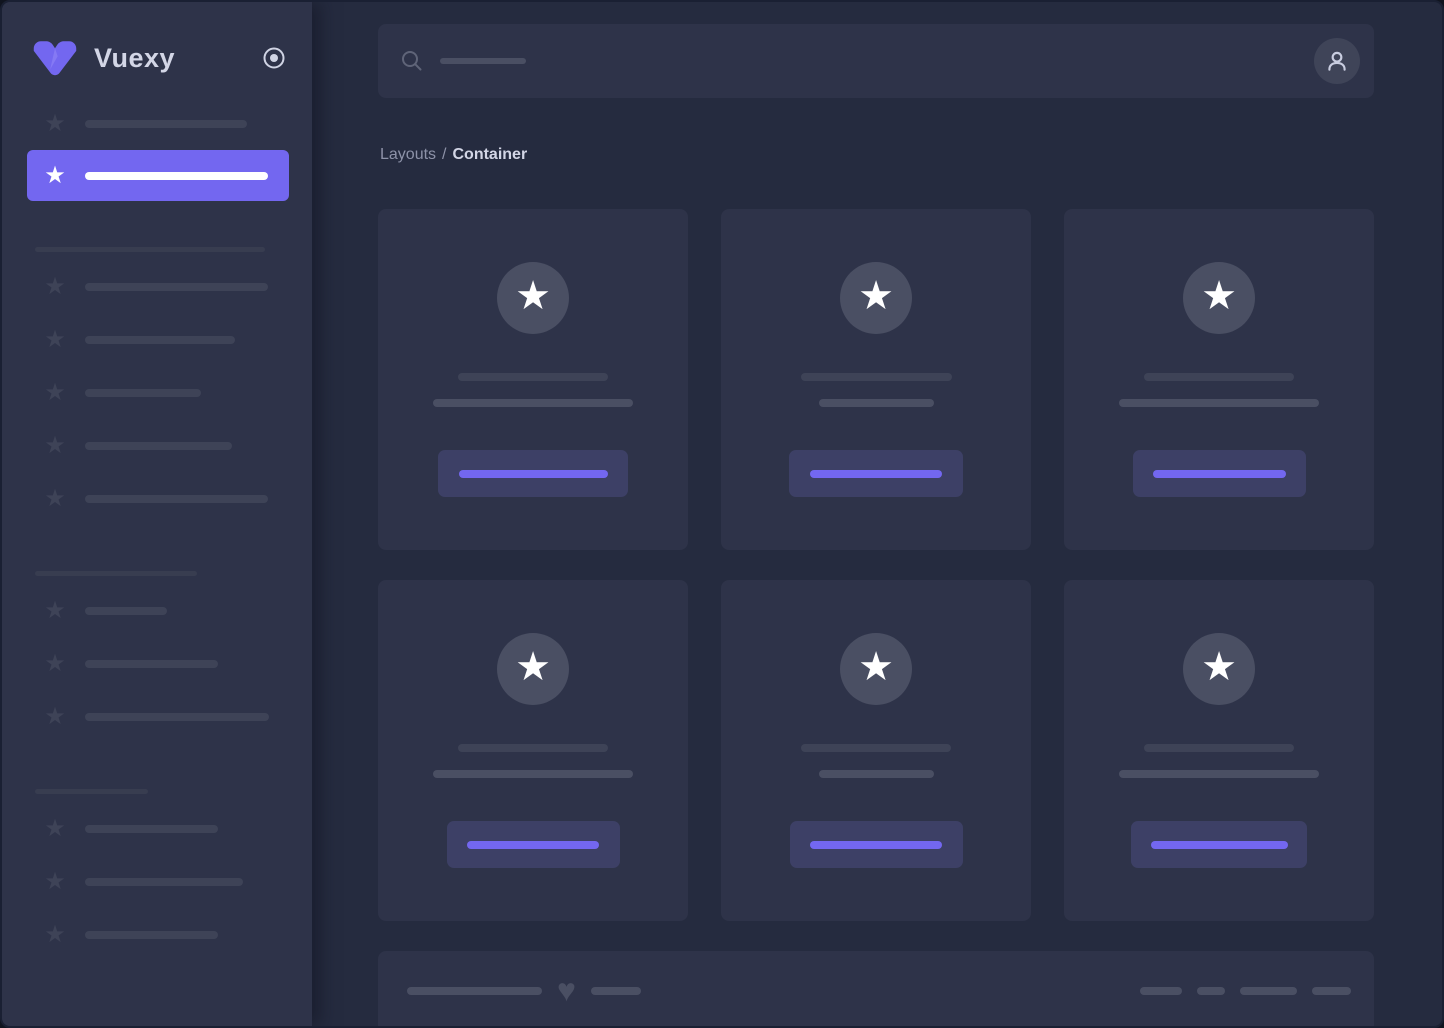 The image size is (1444, 1028). What do you see at coordinates (876, 988) in the screenshot?
I see `footer-card: ♥` at bounding box center [876, 988].